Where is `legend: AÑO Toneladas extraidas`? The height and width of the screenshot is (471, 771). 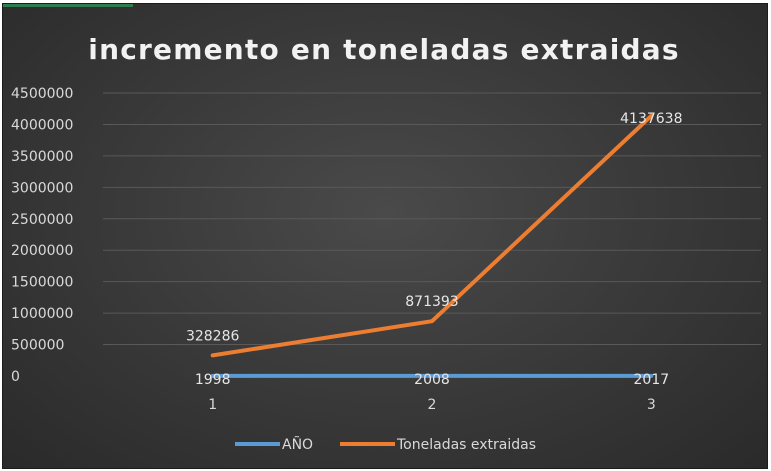 legend: AÑO Toneladas extraidas is located at coordinates (385, 444).